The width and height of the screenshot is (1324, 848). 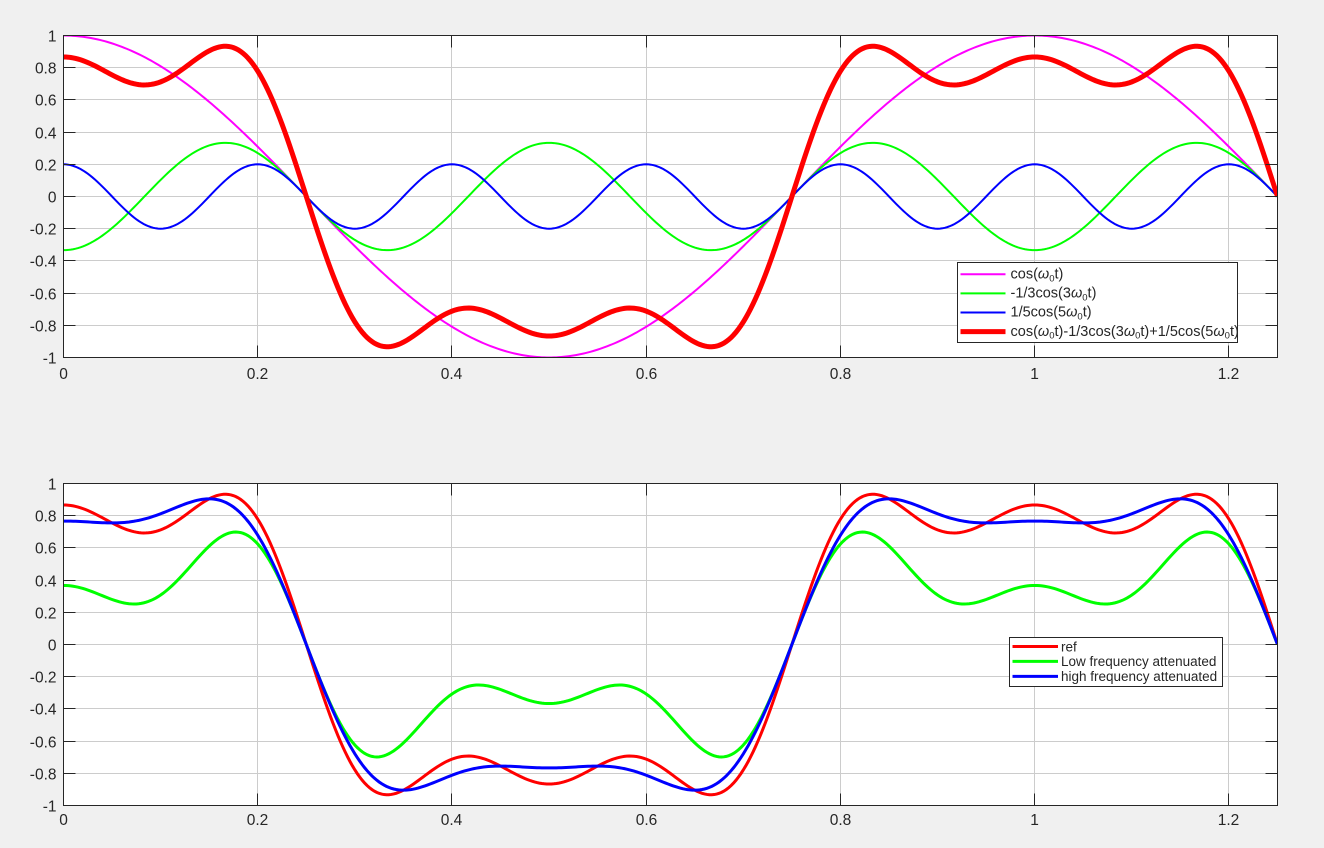 I want to click on svg-text: Low frequency attenuated, so click(x=1138, y=661).